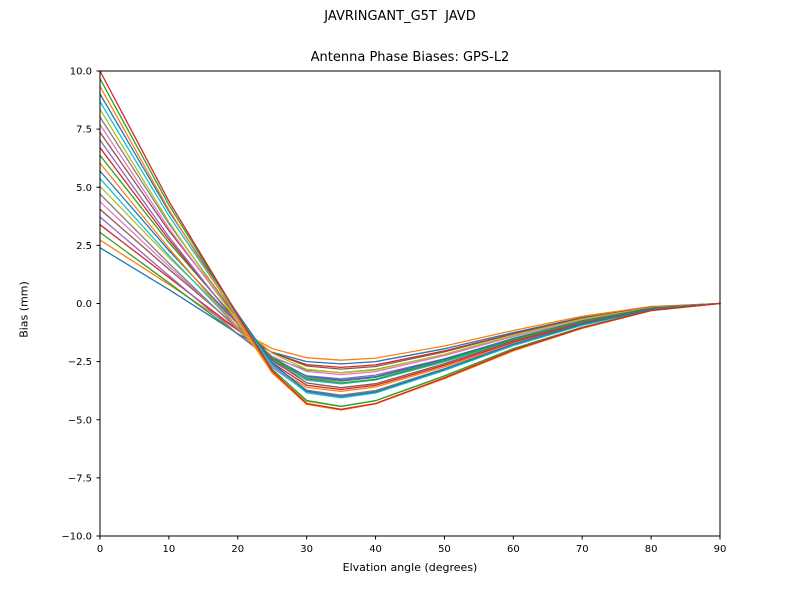 The width and height of the screenshot is (800, 600). Describe the element at coordinates (84, 130) in the screenshot. I see `y-tick-label: 7.5` at that location.